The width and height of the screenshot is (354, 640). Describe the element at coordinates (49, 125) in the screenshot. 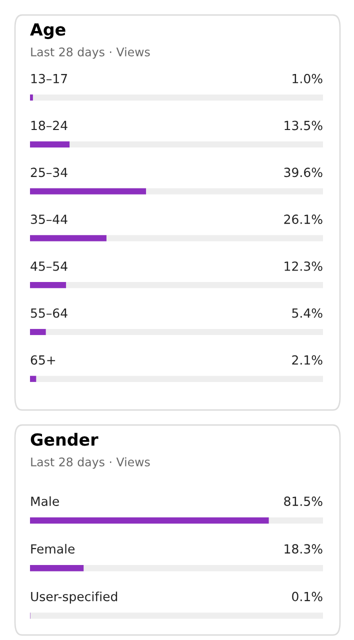

I see `category-label: 18–24` at that location.